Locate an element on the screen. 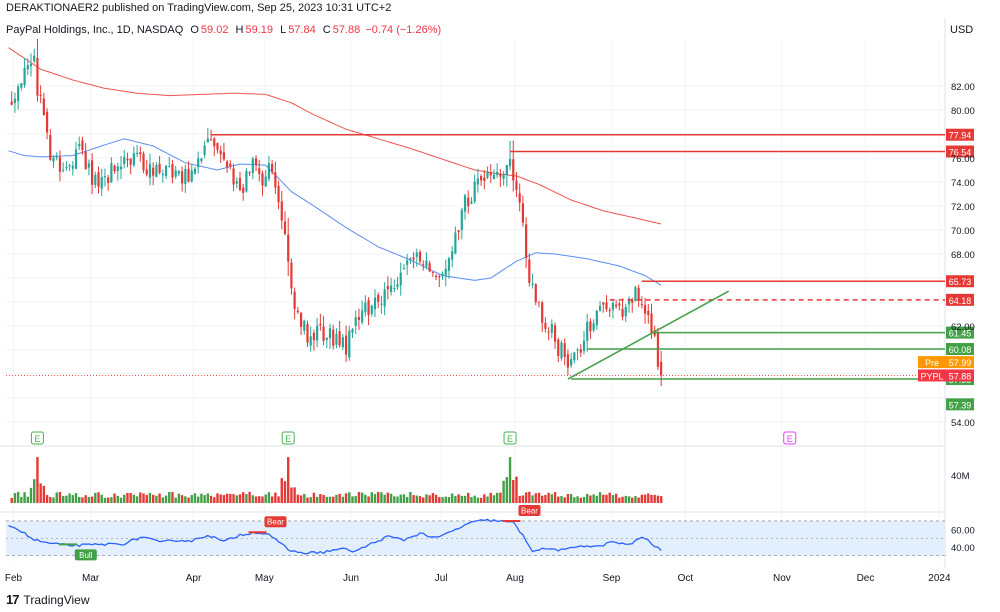 The image size is (1000, 612). currency-label: USD is located at coordinates (962, 30).